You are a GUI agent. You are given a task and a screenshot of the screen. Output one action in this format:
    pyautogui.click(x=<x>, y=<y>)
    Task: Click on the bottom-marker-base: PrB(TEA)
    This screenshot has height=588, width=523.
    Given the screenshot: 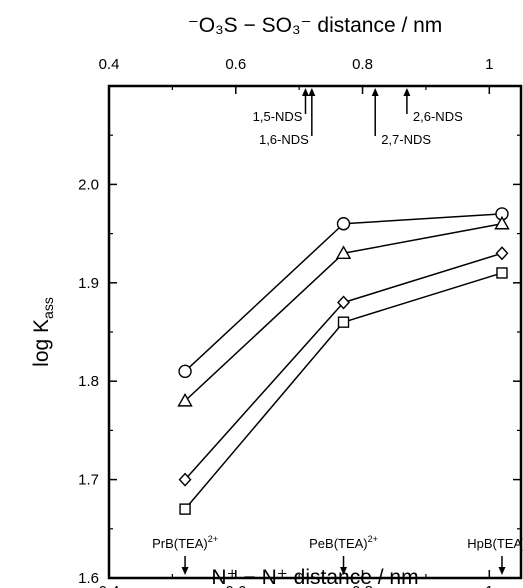 What is the action you would take?
    pyautogui.click(x=180, y=543)
    